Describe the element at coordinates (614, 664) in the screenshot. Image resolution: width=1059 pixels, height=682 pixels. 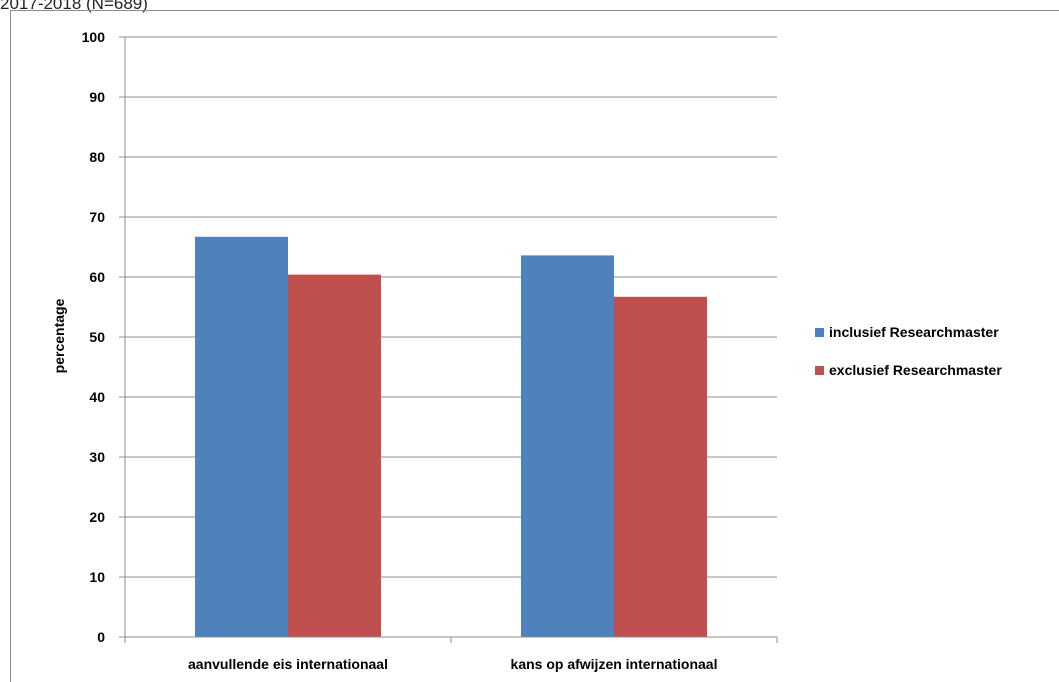
I see `x-category-label: kans op afwijzen internationaal` at that location.